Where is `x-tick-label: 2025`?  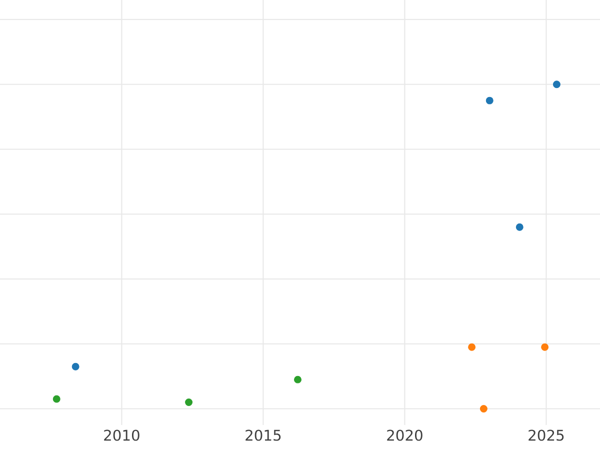
x-tick-label: 2025 is located at coordinates (546, 435).